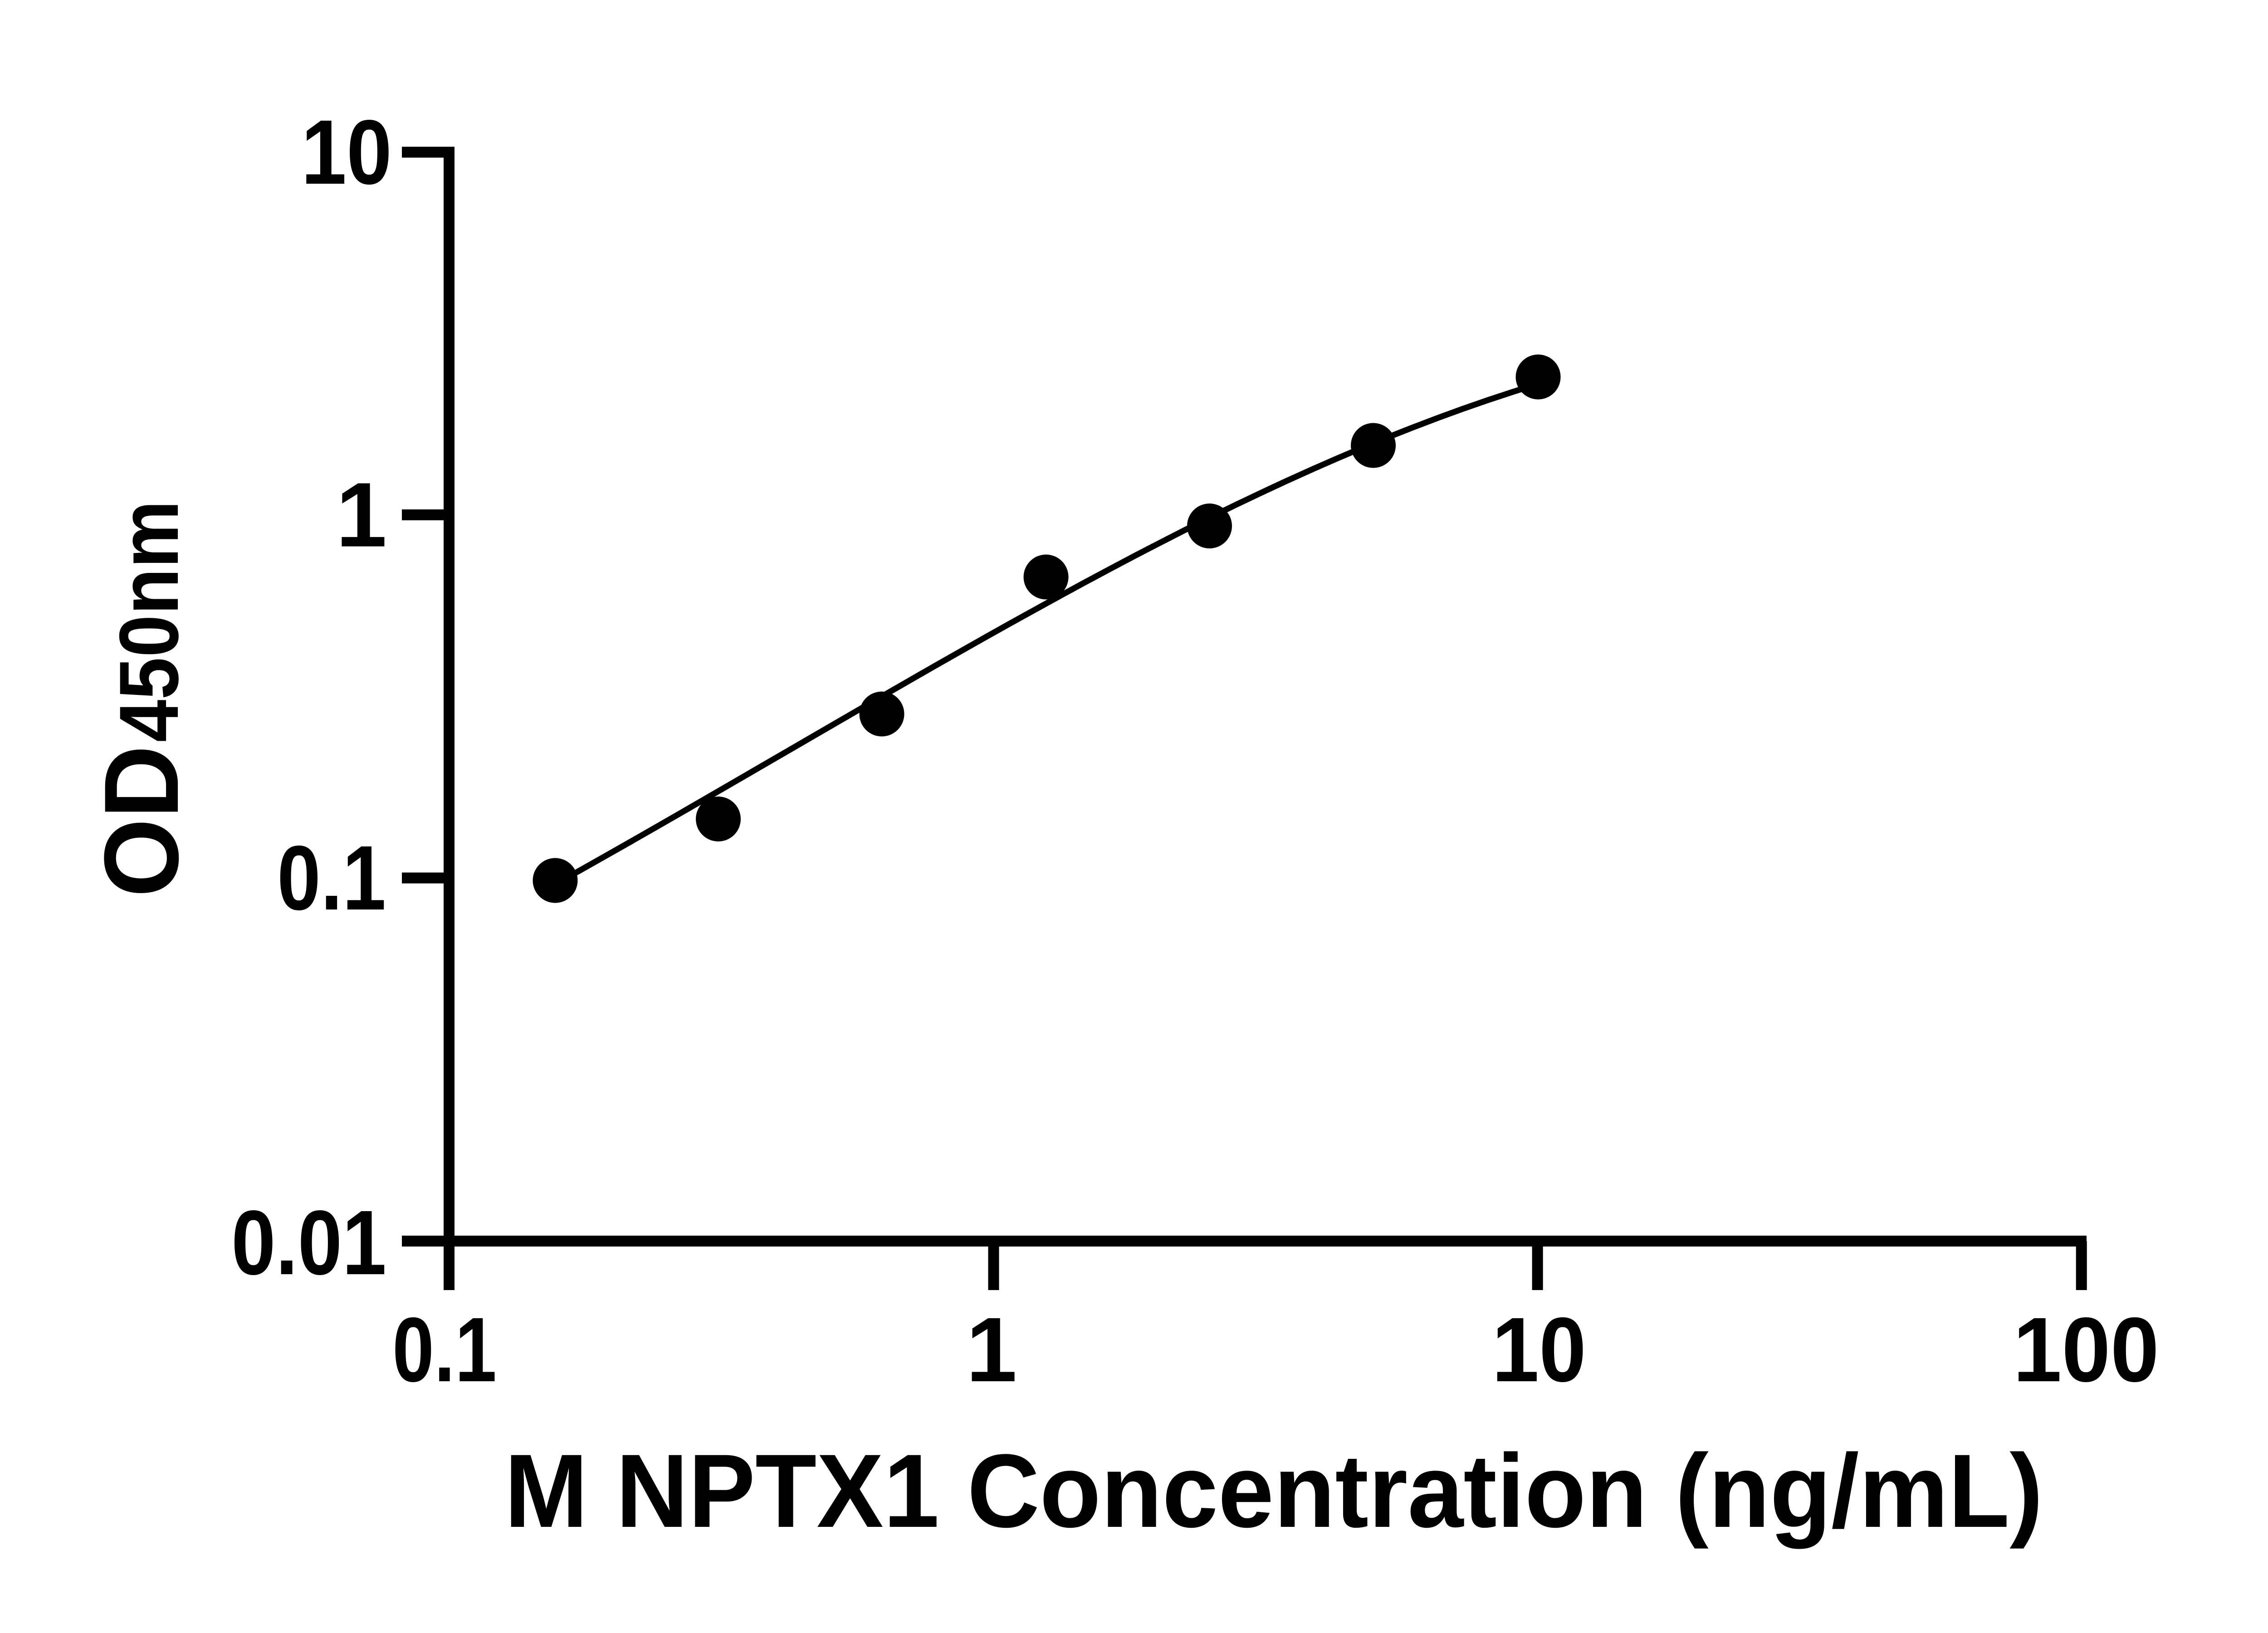 The height and width of the screenshot is (1633, 2268). What do you see at coordinates (1274, 1491) in the screenshot?
I see `svg-text: M NPTX1 Concentration (ng/mL)` at bounding box center [1274, 1491].